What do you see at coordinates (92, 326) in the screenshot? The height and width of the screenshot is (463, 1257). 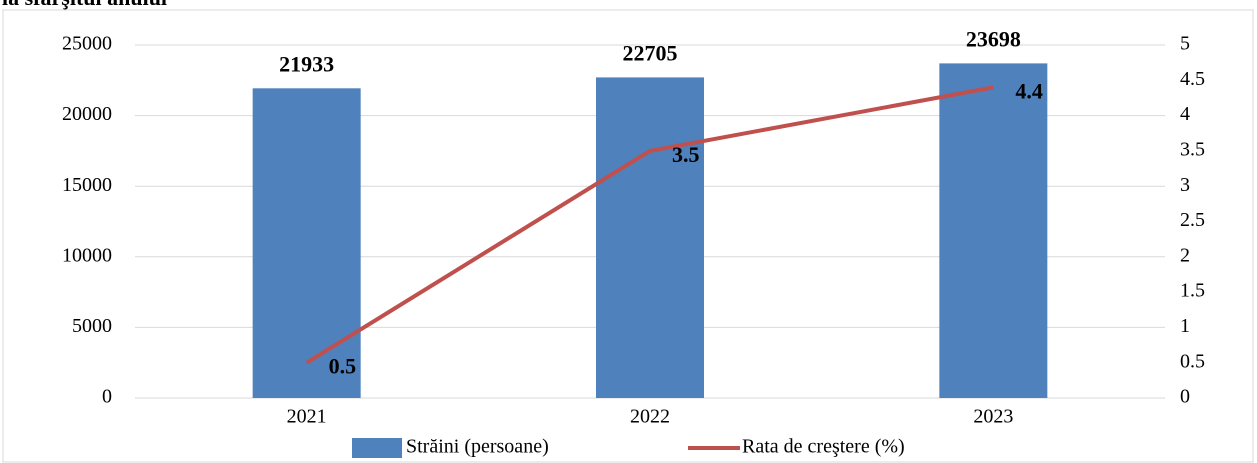 I see `y-tick-label: 5000` at bounding box center [92, 326].